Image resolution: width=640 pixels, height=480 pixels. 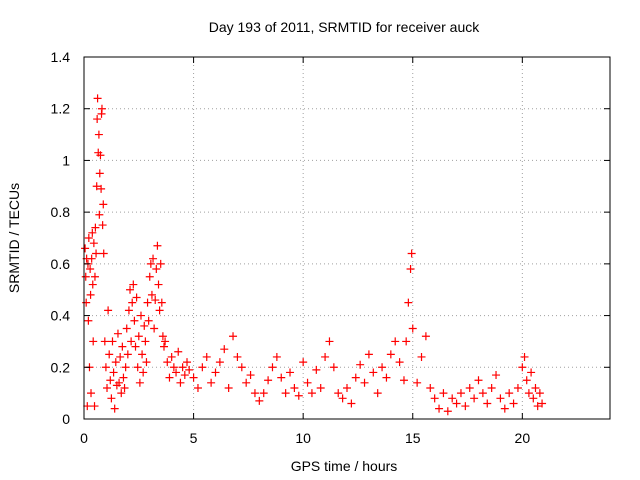 I want to click on y-tick-label: 0, so click(x=66, y=419).